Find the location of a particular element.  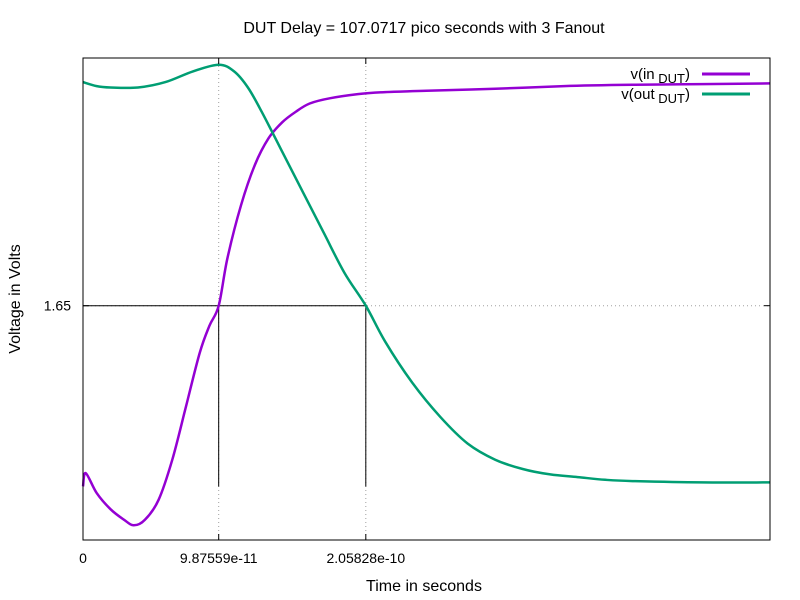

y-tick-label: 1.65 is located at coordinates (57, 306).